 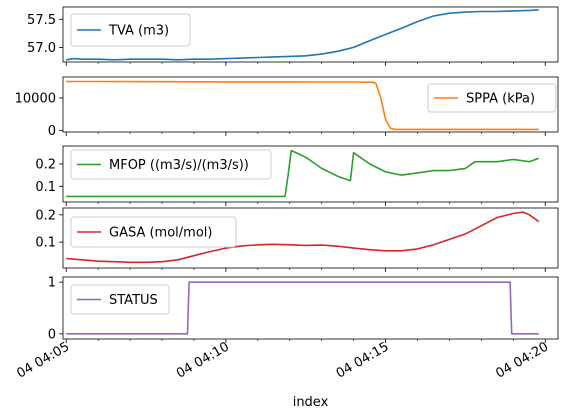 I want to click on y-tick-label: 10000, so click(x=35, y=99).